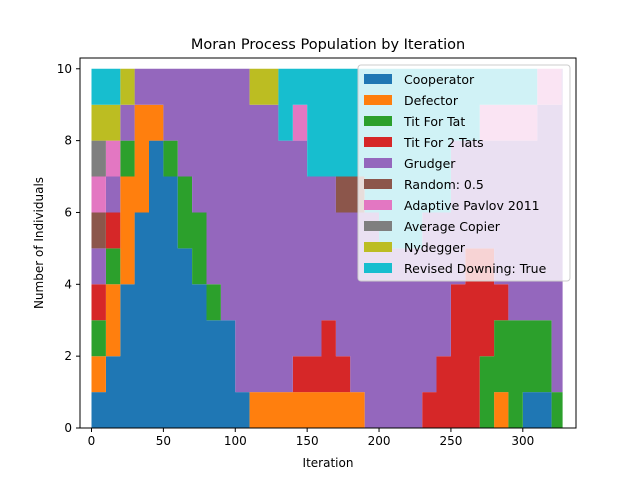 The image size is (640, 480). Describe the element at coordinates (68, 356) in the screenshot. I see `y-tick-label: 2` at that location.